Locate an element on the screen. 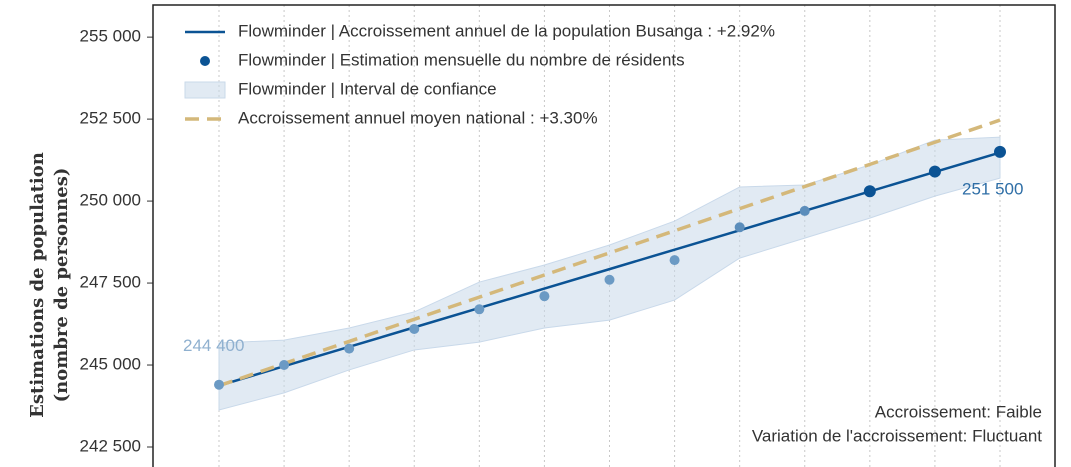  legend-label: Flowminder | Interval de confiance is located at coordinates (367, 88).